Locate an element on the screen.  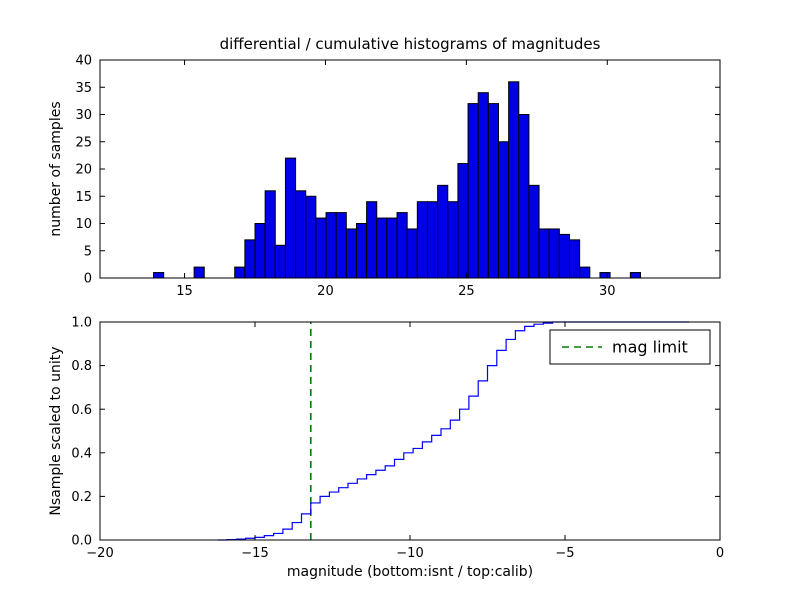
bottom-y-axis-label: Nsample scaled to unity is located at coordinates (56, 431).